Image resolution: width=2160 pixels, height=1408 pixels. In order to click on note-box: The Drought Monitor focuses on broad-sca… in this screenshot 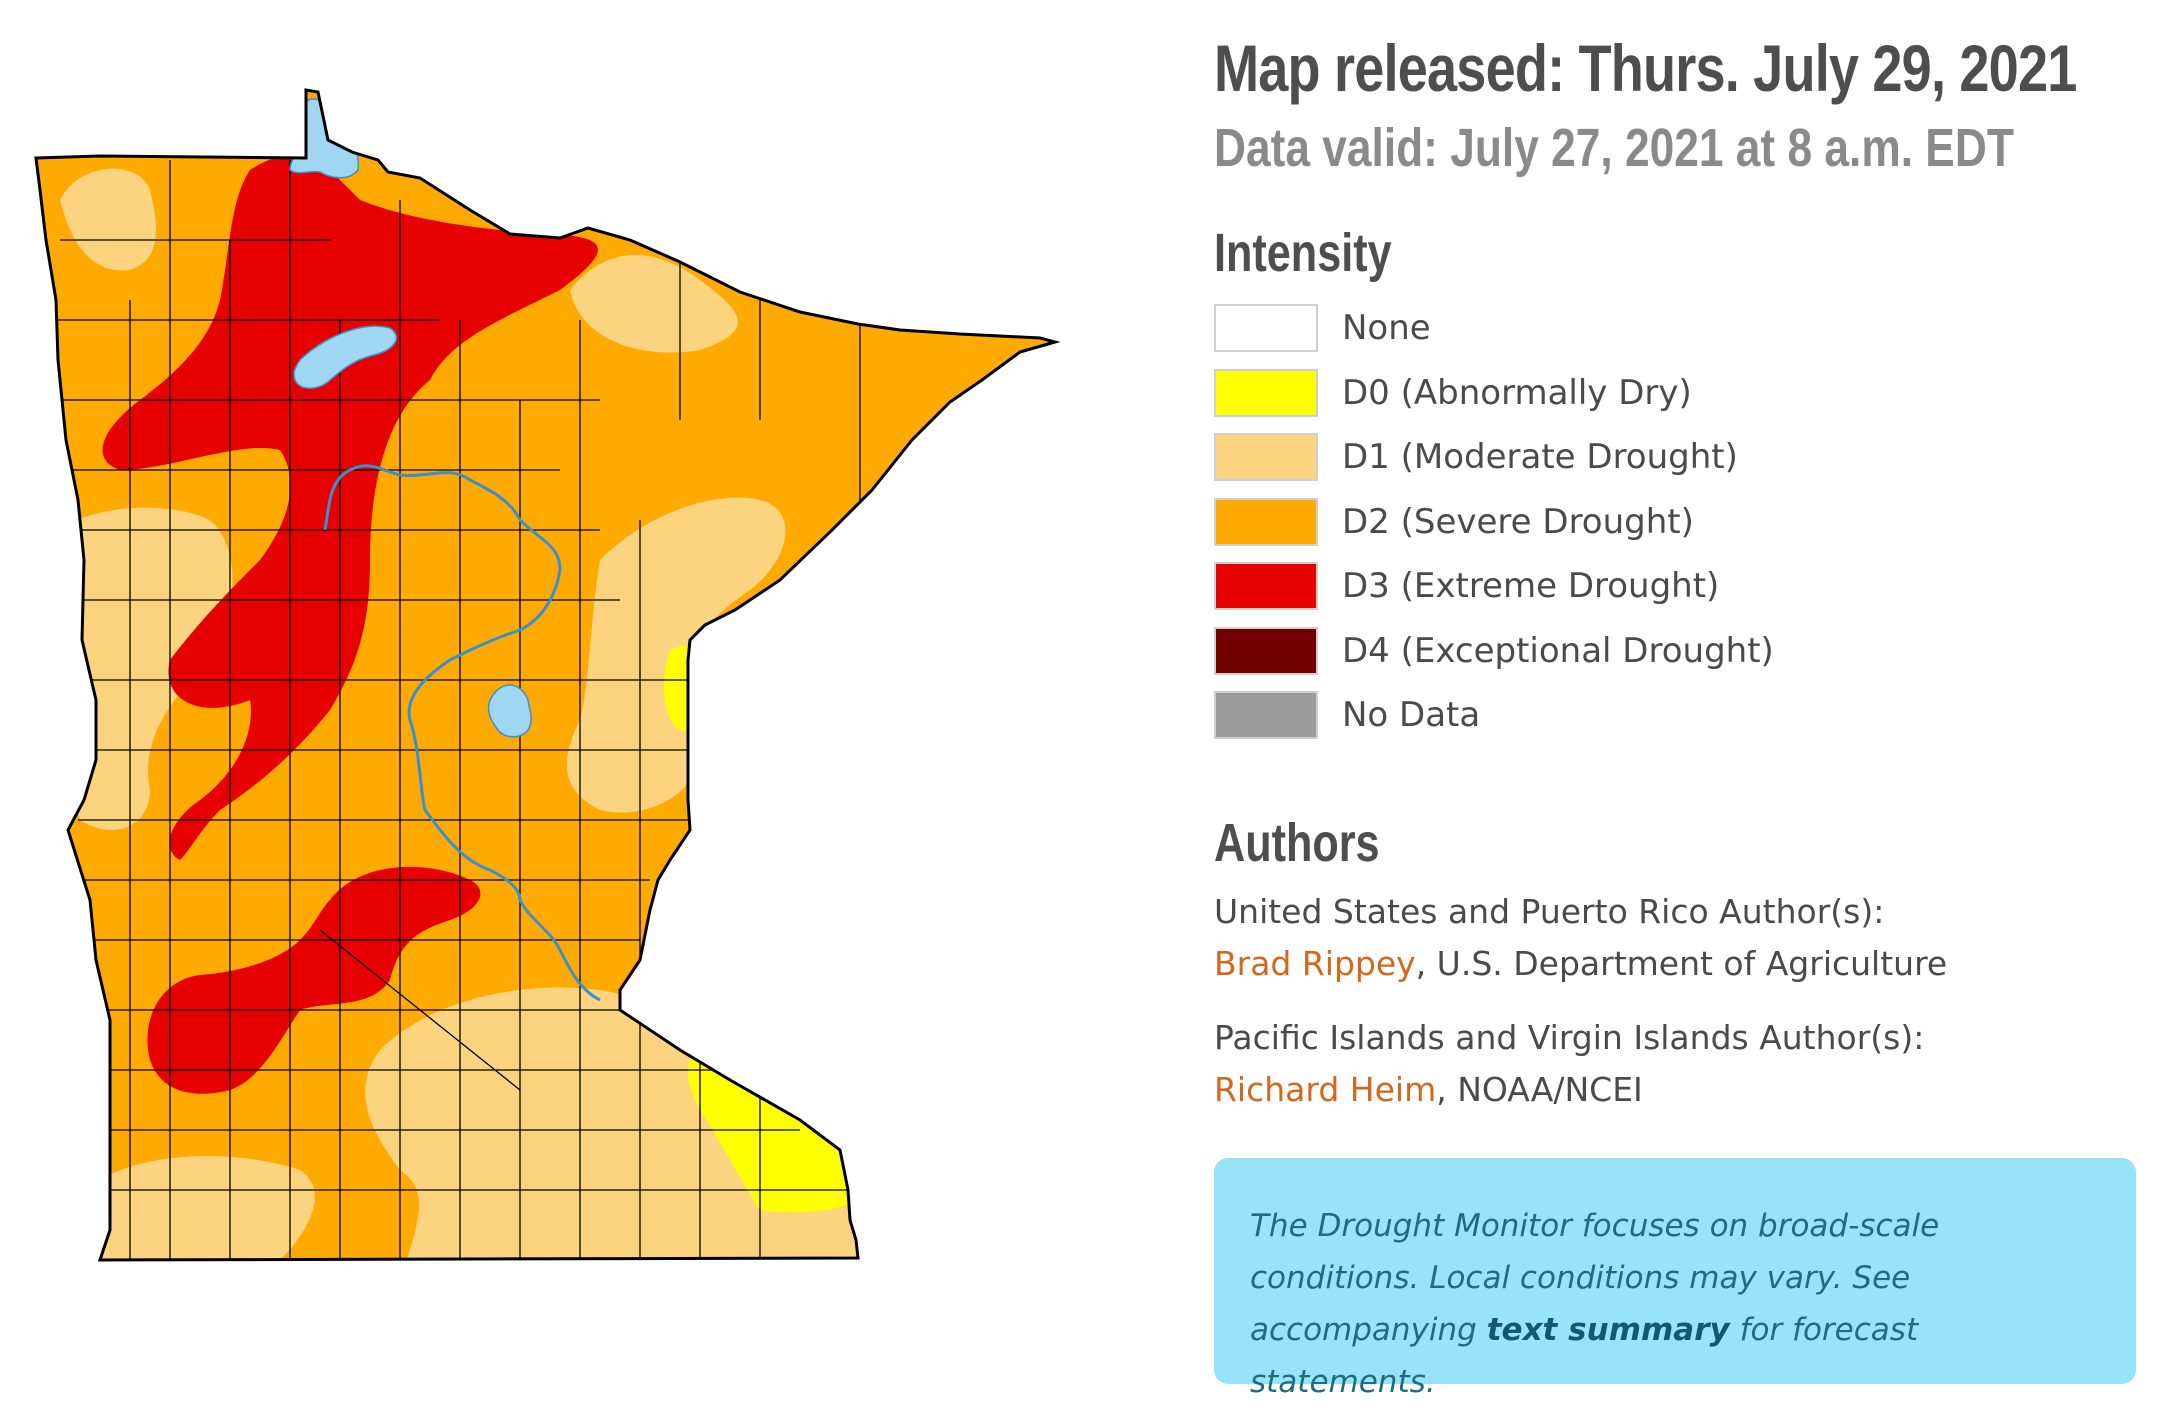, I will do `click(1675, 1279)`.